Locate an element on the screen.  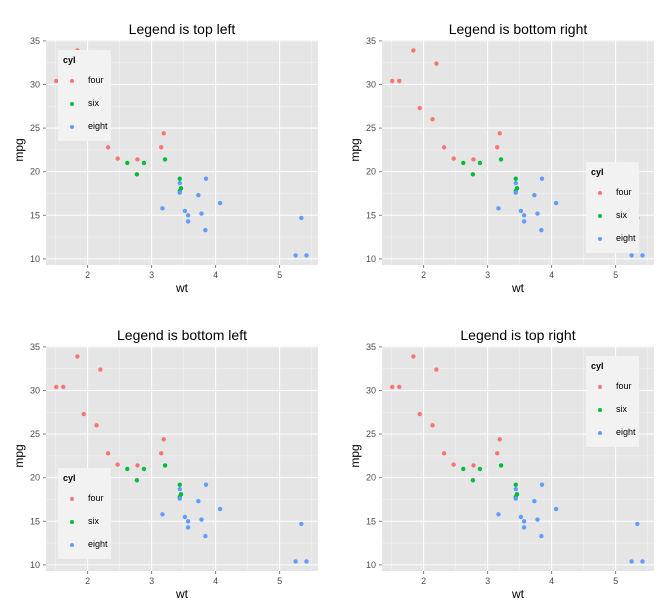
y-tick-label: 35 is located at coordinates (35, 347).